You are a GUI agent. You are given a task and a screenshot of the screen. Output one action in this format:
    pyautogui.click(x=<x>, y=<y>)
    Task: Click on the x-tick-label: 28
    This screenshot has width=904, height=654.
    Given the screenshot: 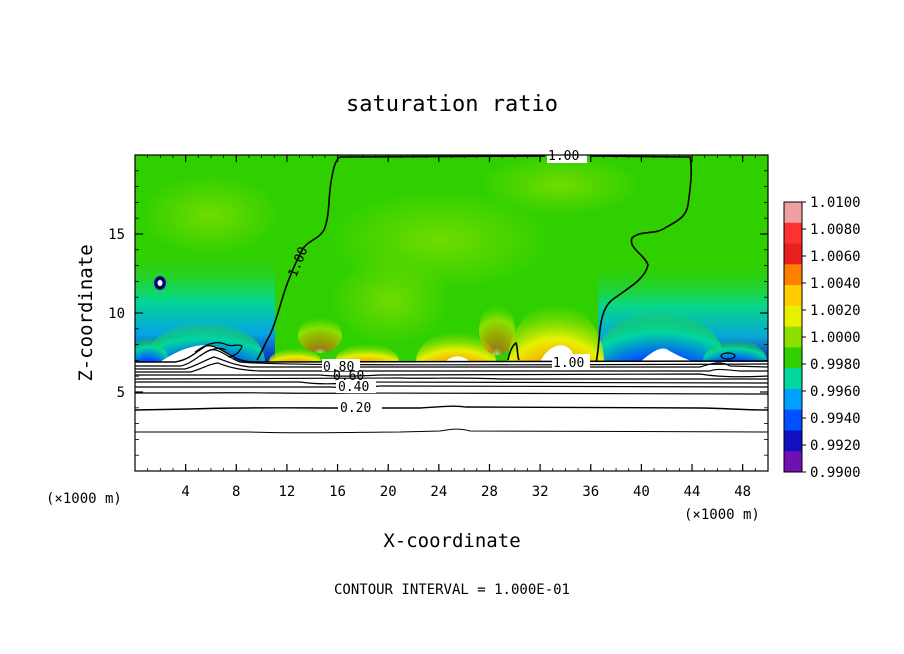 What is the action you would take?
    pyautogui.click(x=489, y=492)
    